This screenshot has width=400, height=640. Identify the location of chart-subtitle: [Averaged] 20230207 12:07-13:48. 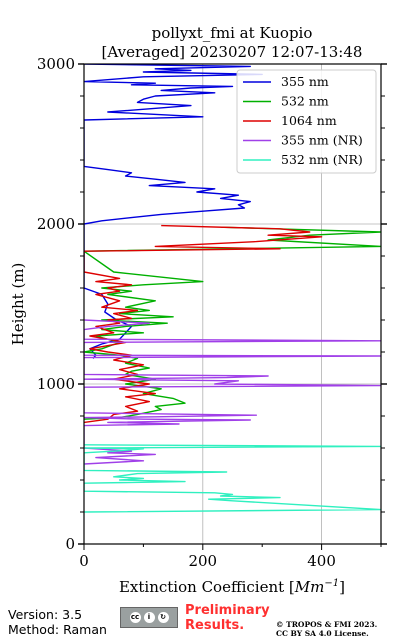
(232, 52).